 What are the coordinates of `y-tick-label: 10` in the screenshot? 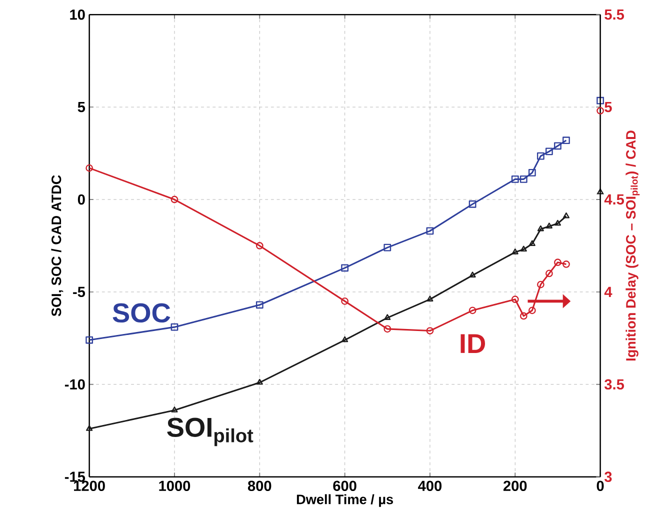 It's located at (77, 15).